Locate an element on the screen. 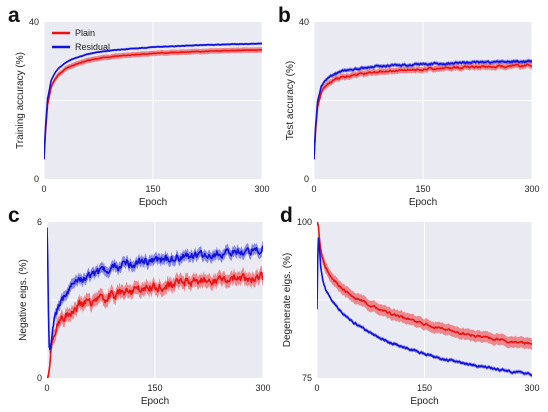 The image size is (548, 412). panel-letter: d is located at coordinates (286, 215).